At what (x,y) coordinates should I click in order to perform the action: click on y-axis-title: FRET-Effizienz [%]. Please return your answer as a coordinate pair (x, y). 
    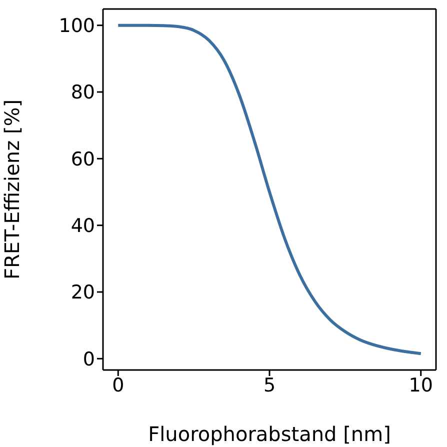
    Looking at the image, I should click on (12, 189).